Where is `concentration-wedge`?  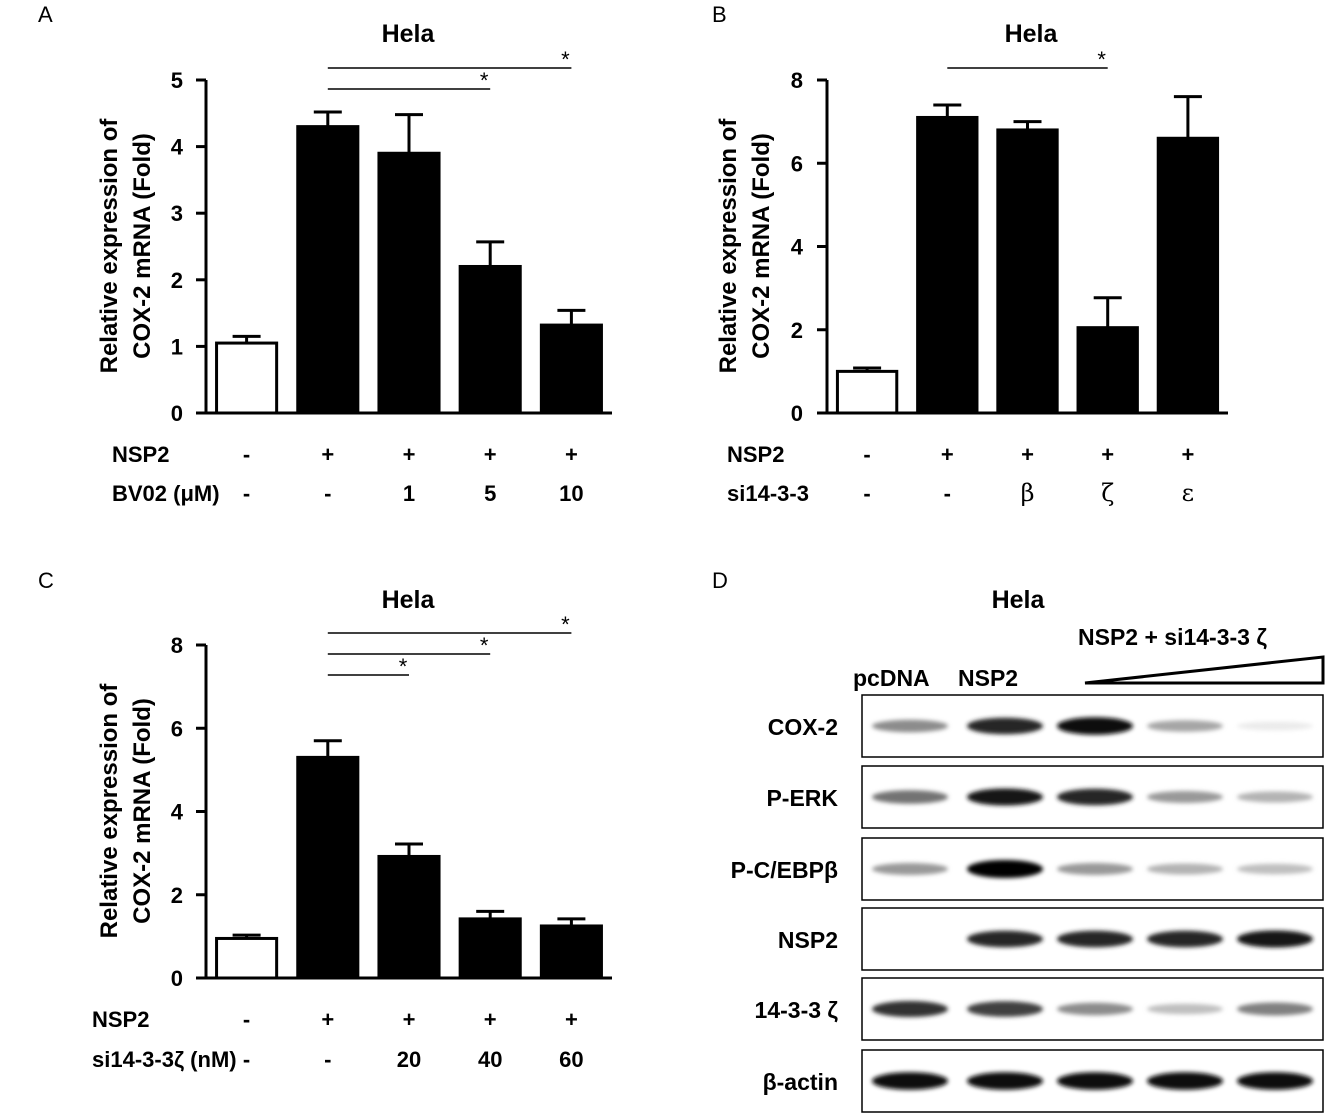 concentration-wedge is located at coordinates (1204, 670).